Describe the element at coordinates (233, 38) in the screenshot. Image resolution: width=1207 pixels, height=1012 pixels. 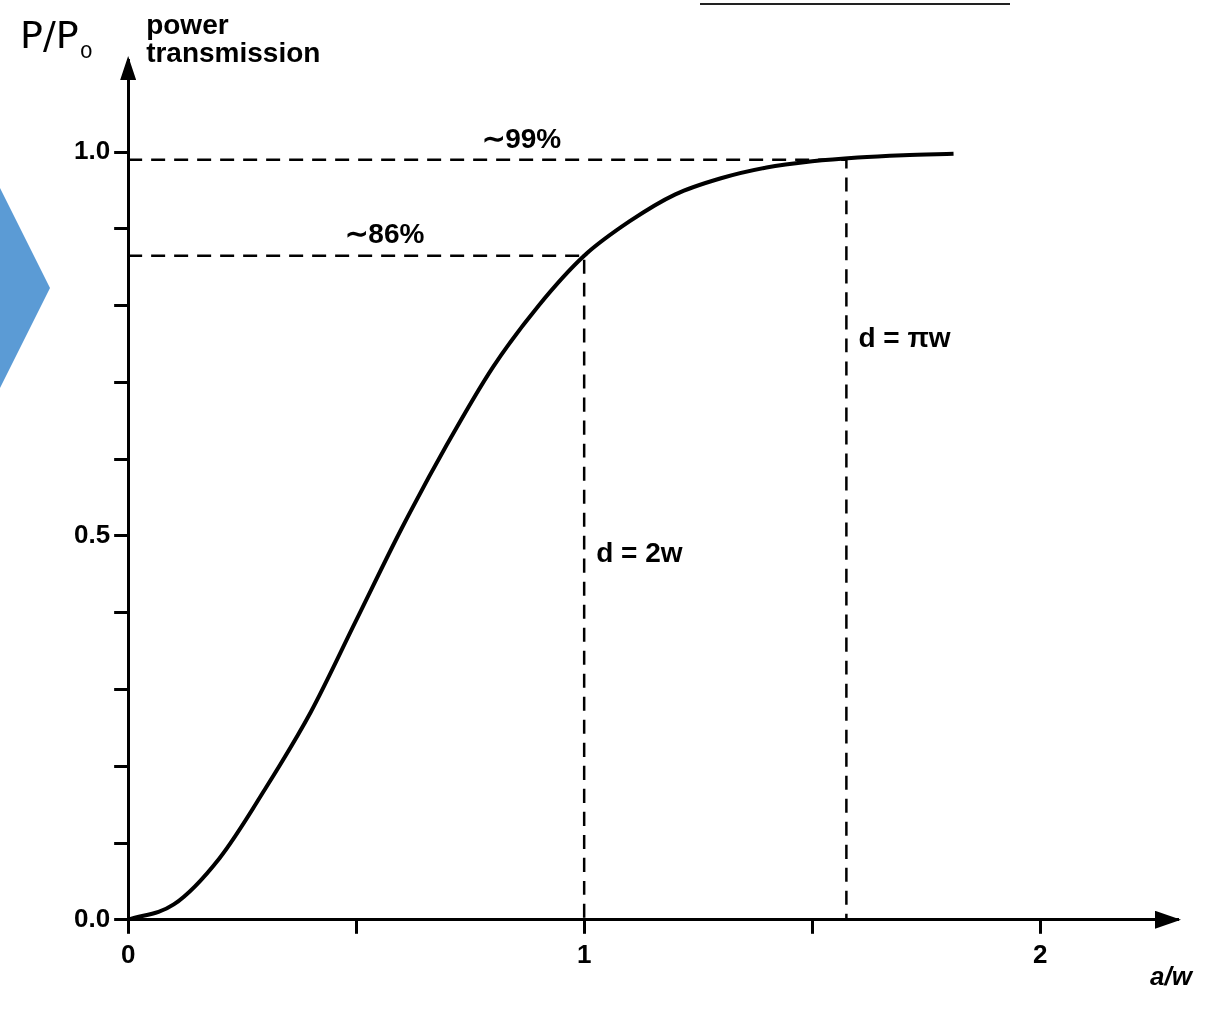
I see `annotation: power transmission` at that location.